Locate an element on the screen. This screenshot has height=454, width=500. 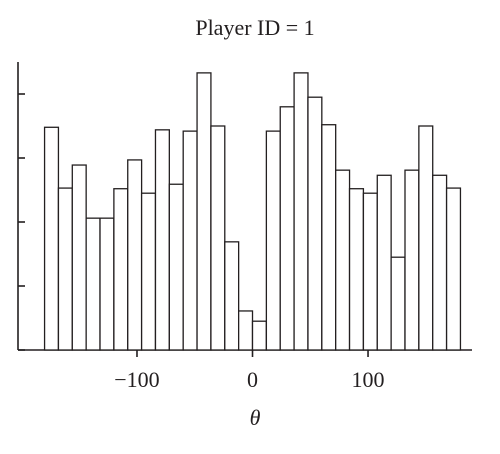
x-axis-label: θ is located at coordinates (255, 417).